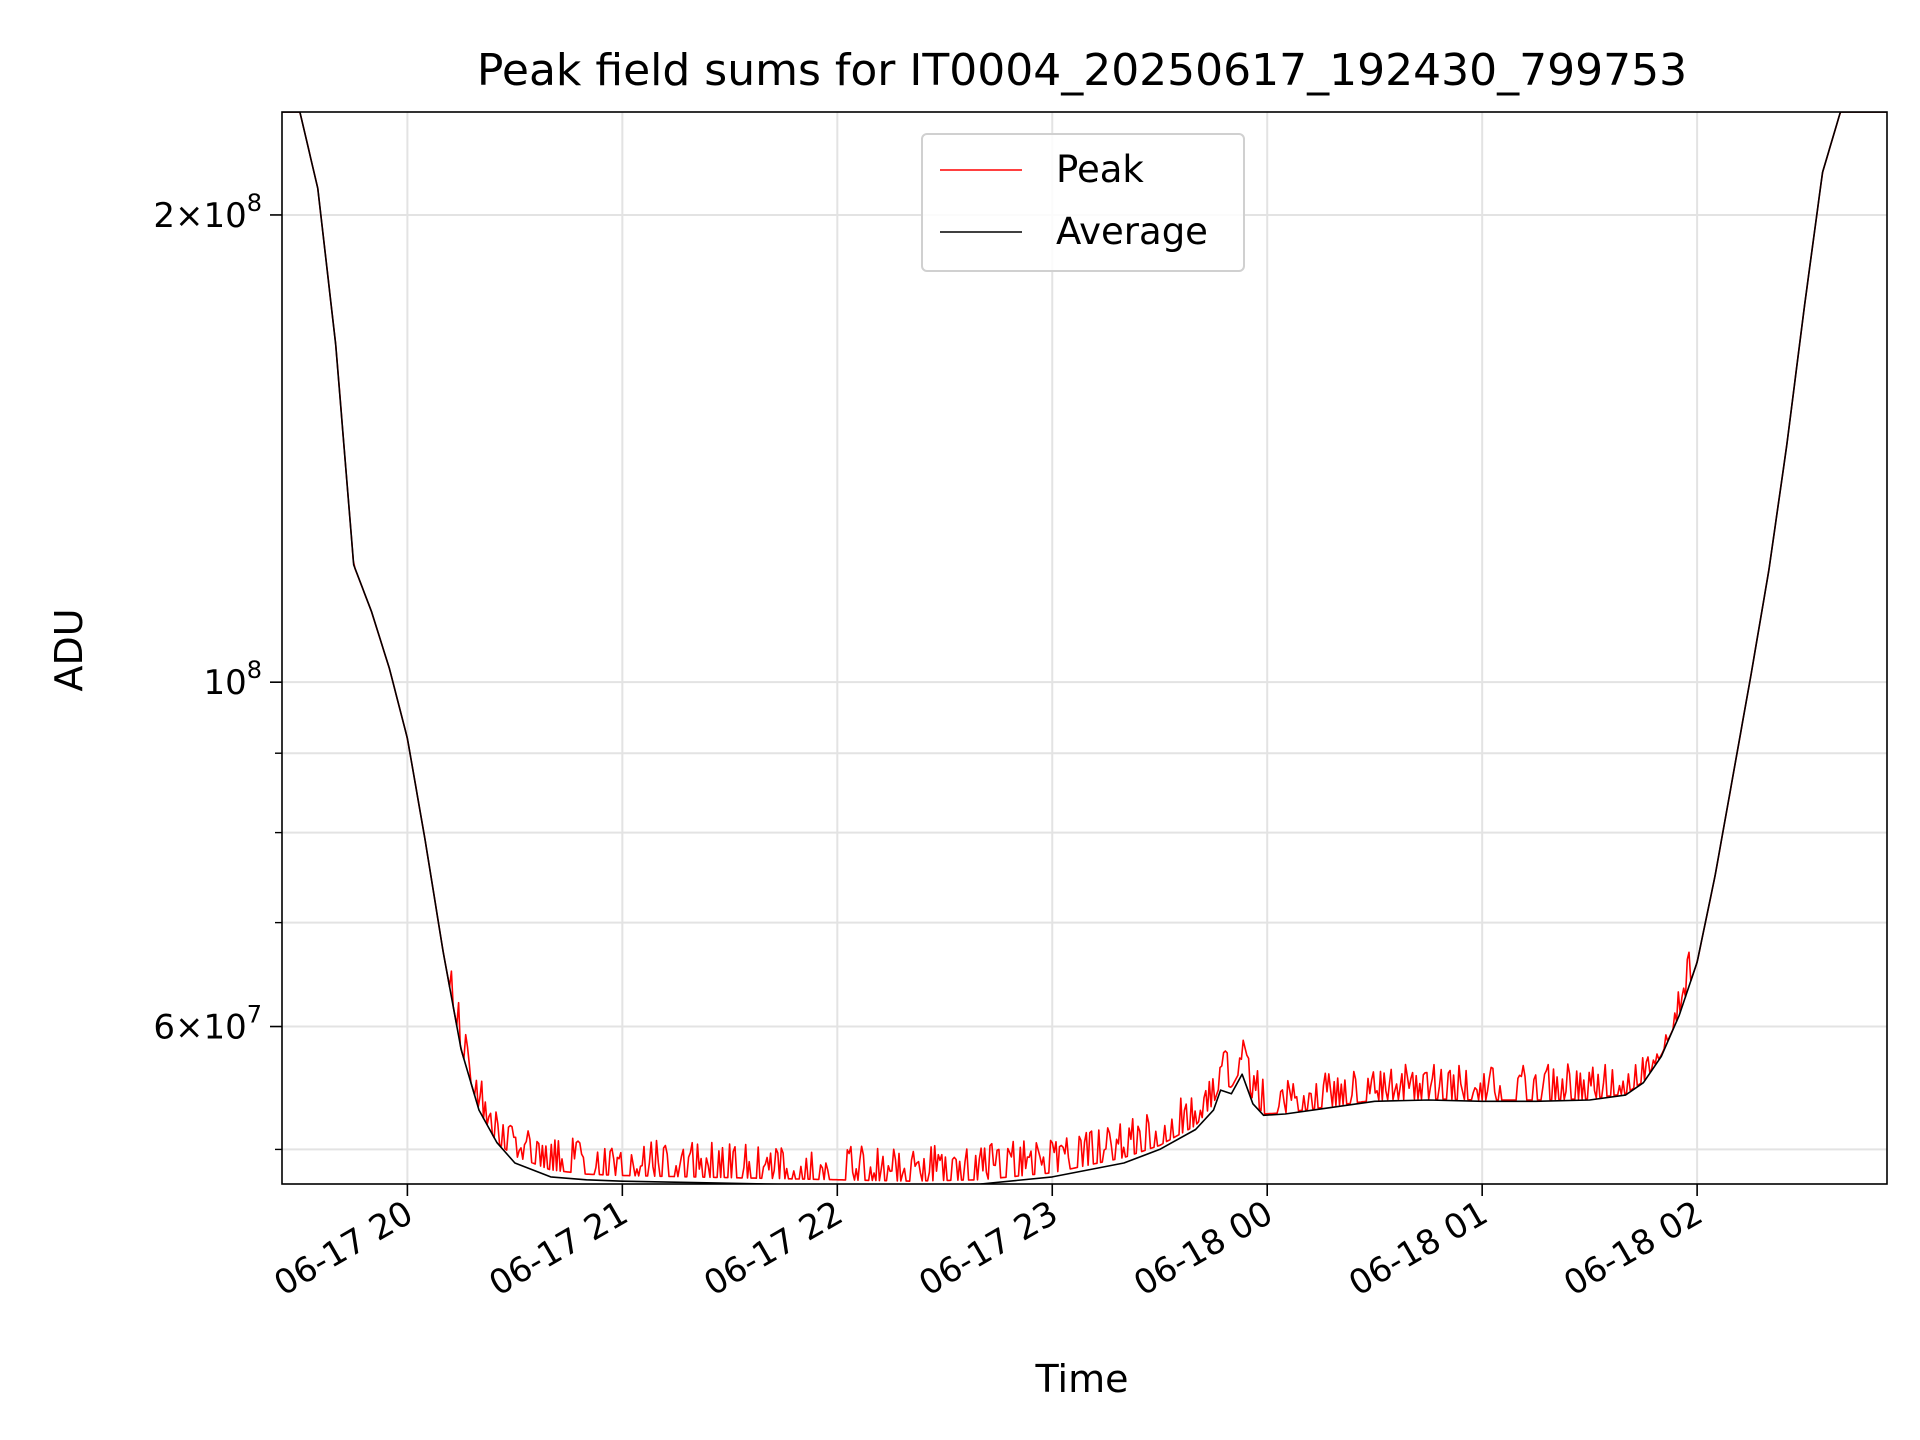 Image resolution: width=1920 pixels, height=1440 pixels. What do you see at coordinates (232, 679) in the screenshot?
I see `y-tick-label: 108` at bounding box center [232, 679].